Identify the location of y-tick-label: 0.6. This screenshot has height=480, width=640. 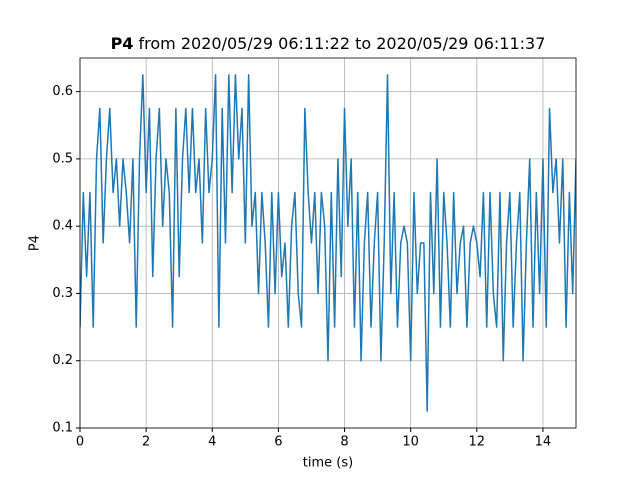
(62, 91).